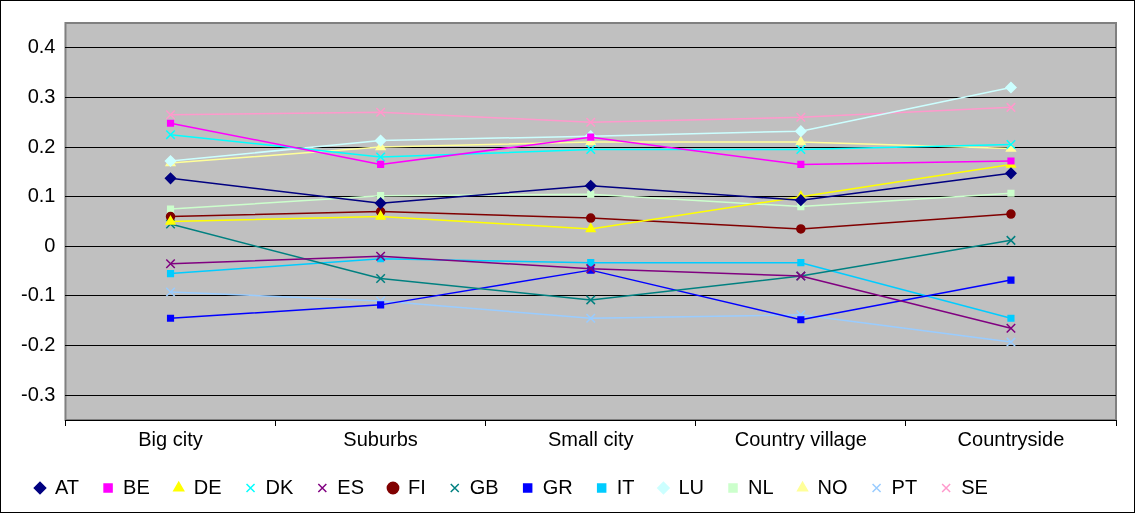 The height and width of the screenshot is (513, 1135). Describe the element at coordinates (38, 393) in the screenshot. I see `y-tick-label: -0.3` at that location.